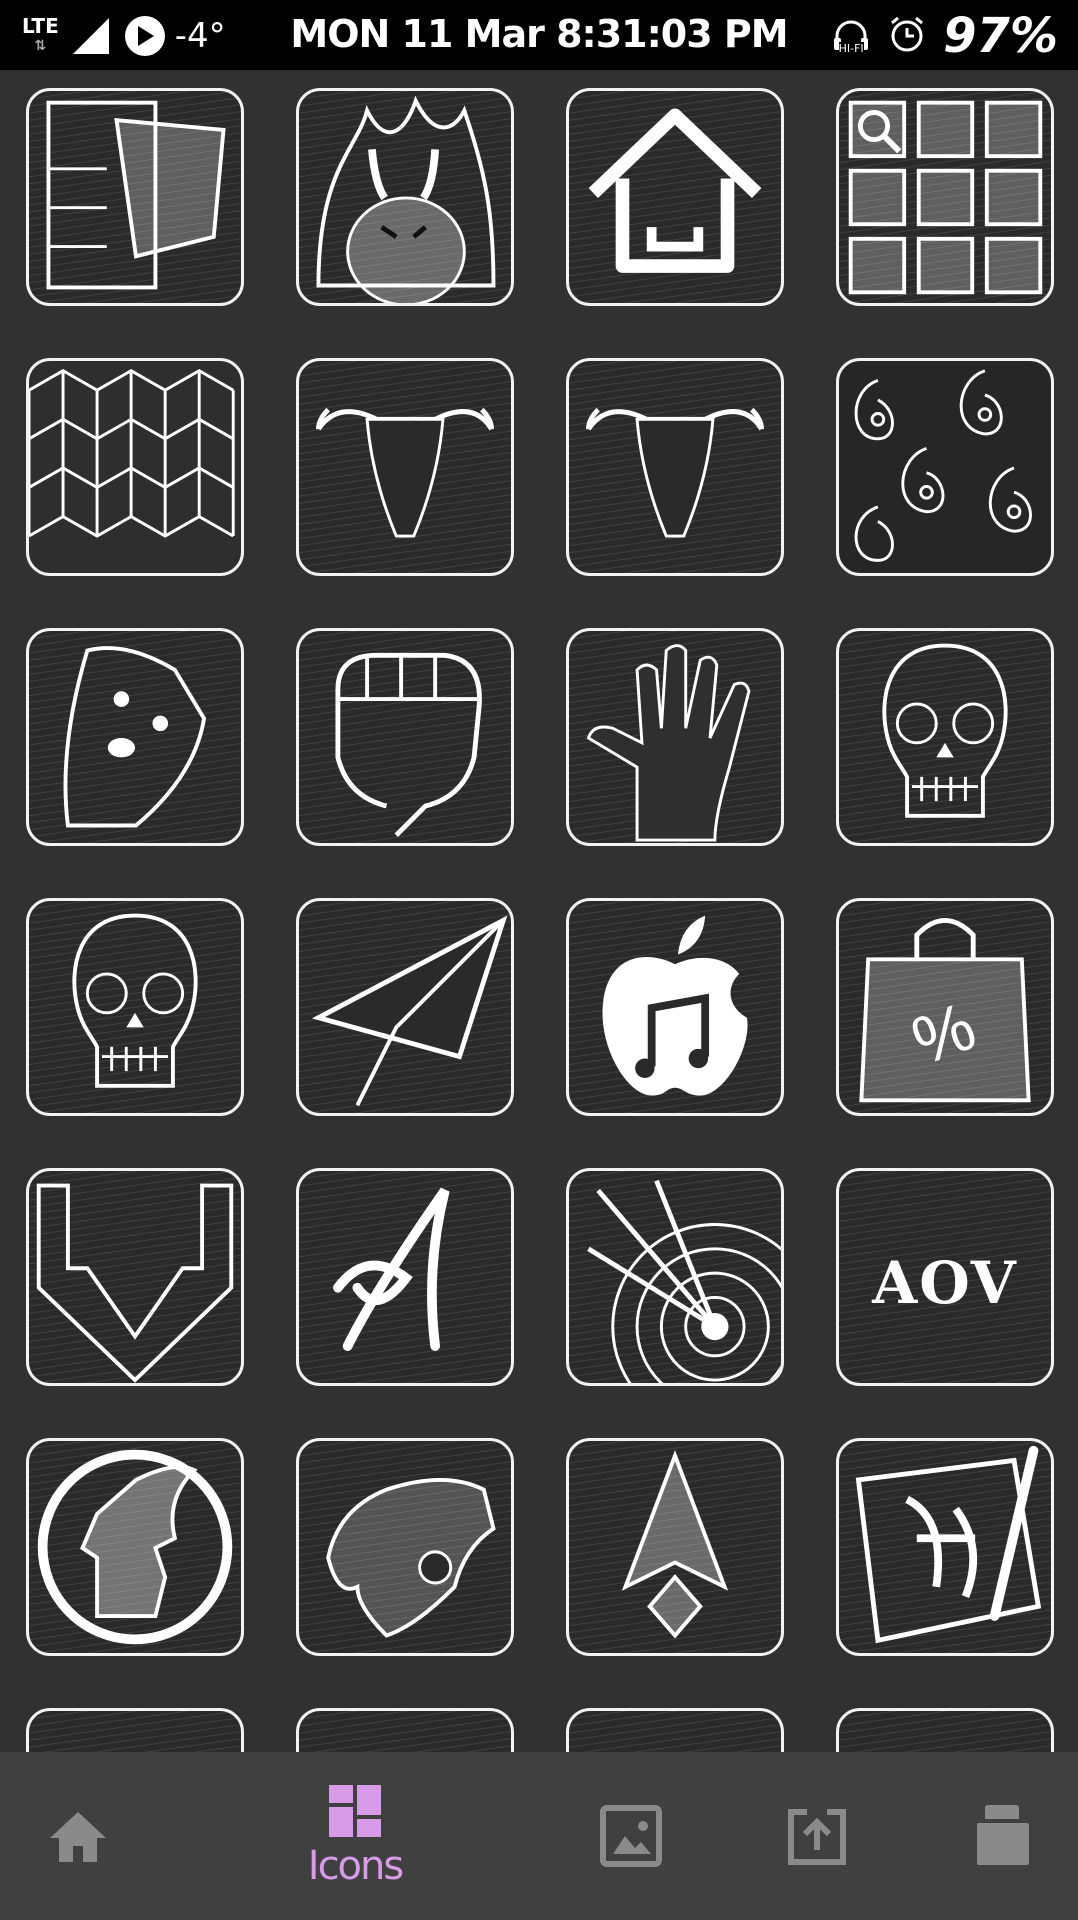 The height and width of the screenshot is (1920, 1078). Describe the element at coordinates (355, 1811) in the screenshot. I see `icons-grid-icon` at that location.